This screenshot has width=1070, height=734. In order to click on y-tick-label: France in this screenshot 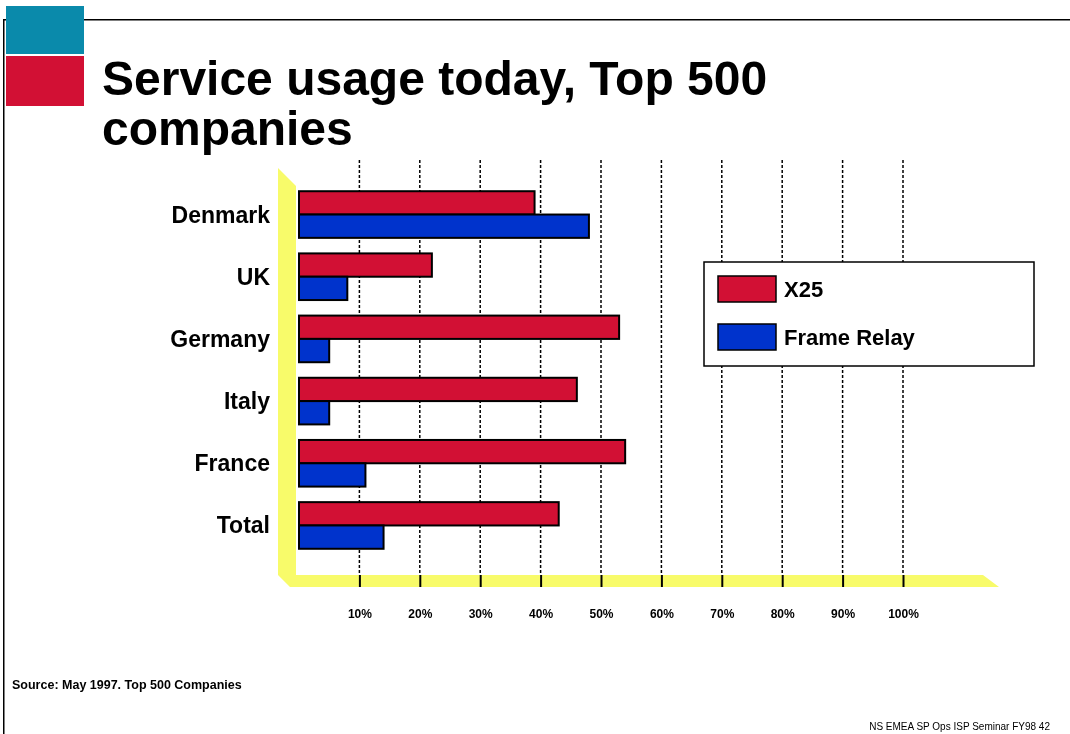, I will do `click(232, 463)`.